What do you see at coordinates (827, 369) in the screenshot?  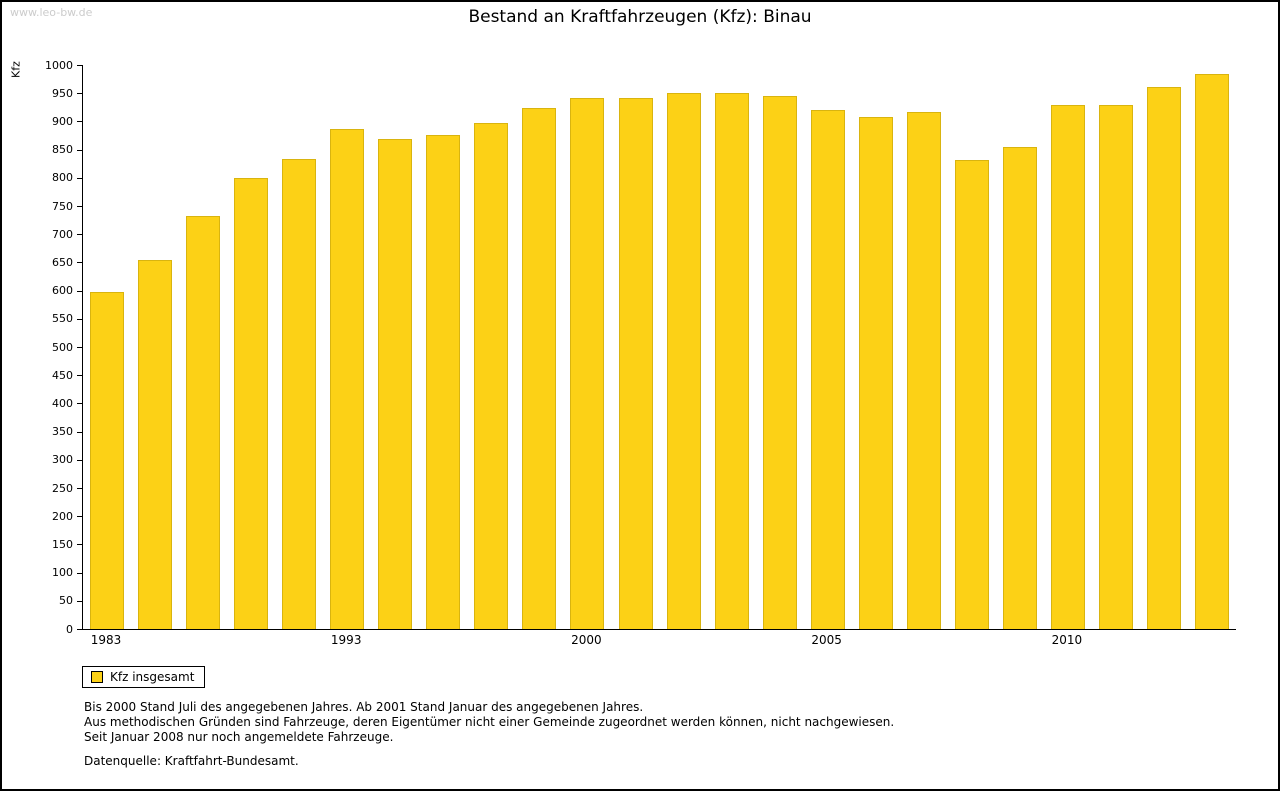 I see `bar-2005` at bounding box center [827, 369].